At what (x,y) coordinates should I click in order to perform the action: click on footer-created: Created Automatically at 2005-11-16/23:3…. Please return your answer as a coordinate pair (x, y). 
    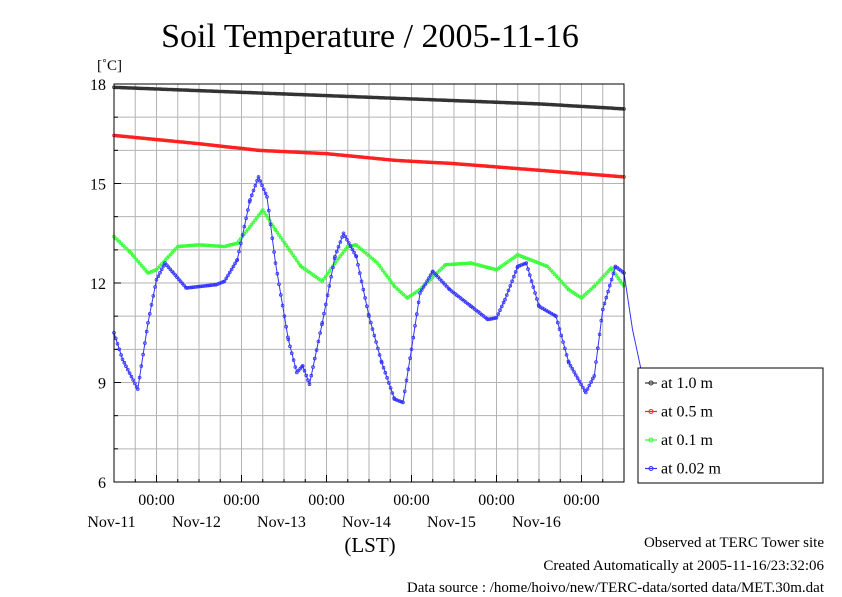
    Looking at the image, I should click on (683, 566).